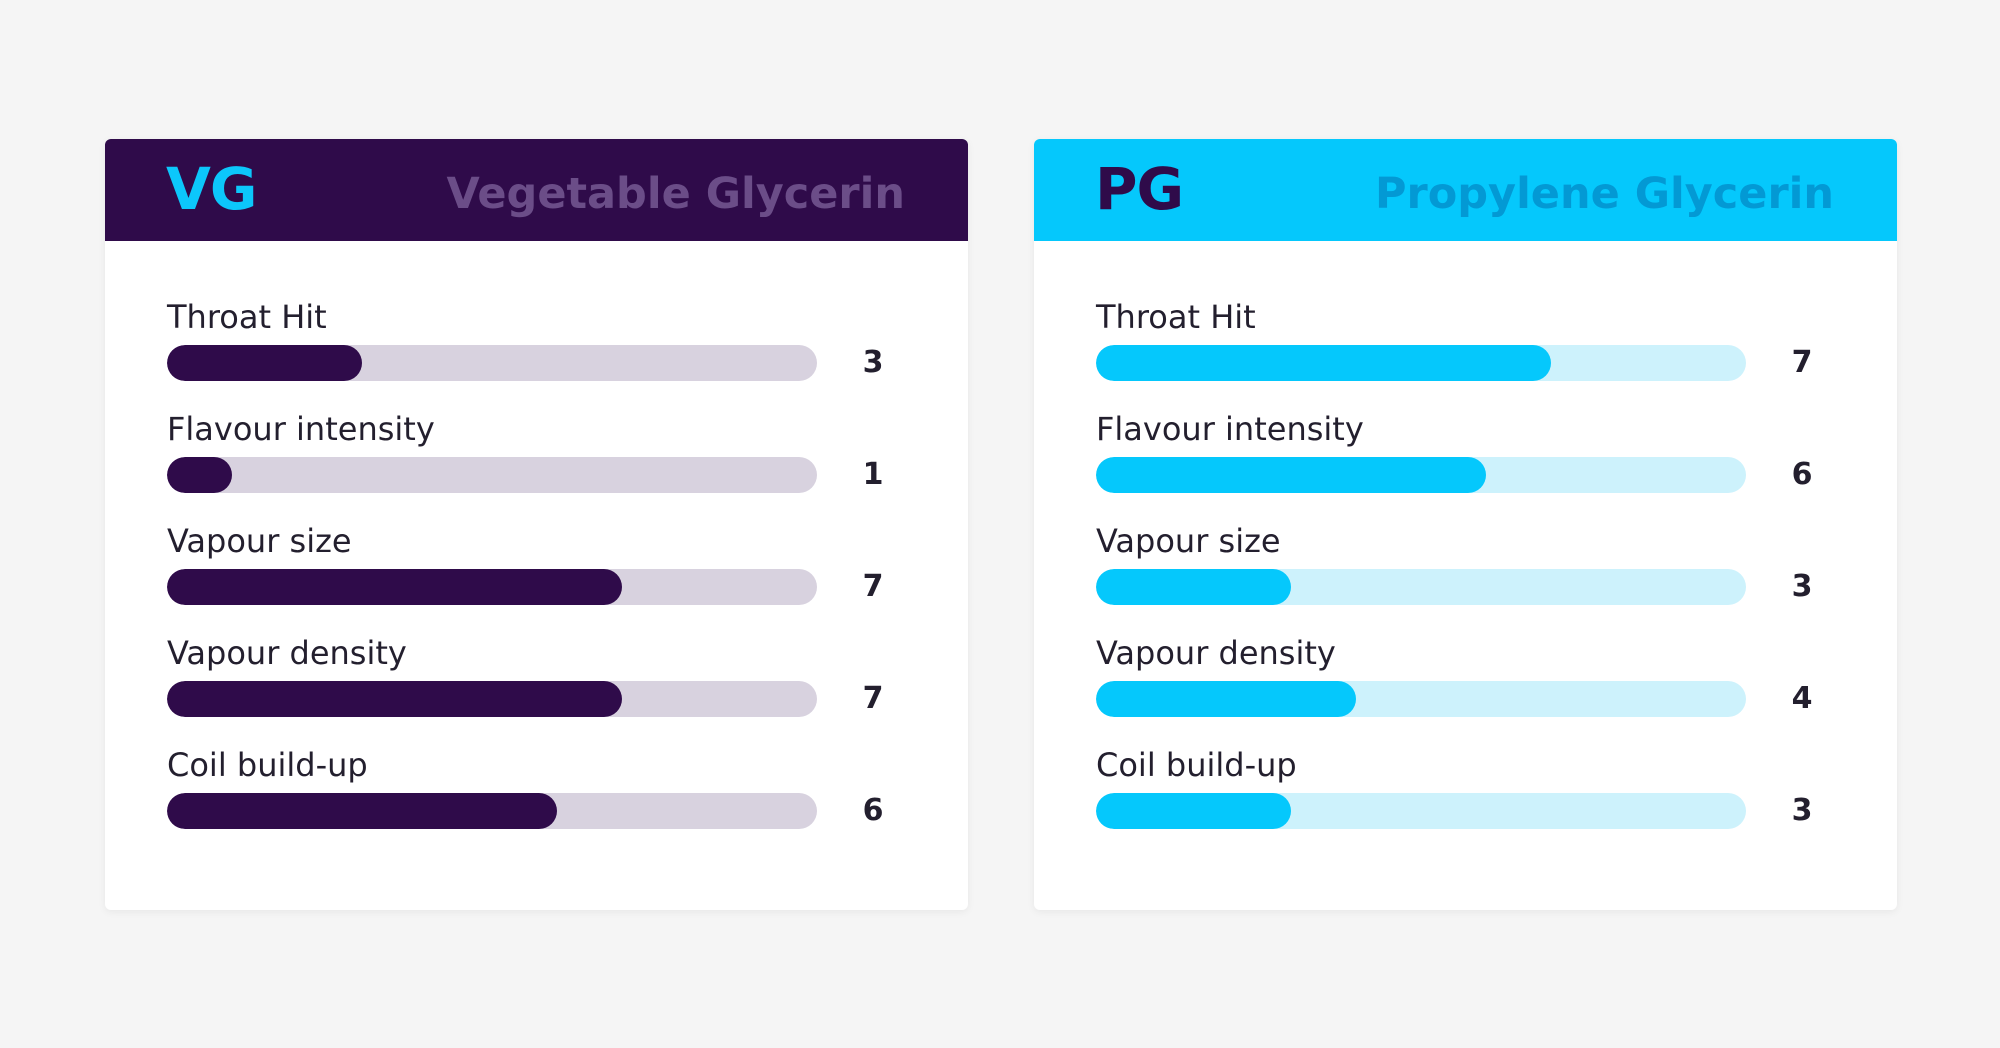  Describe the element at coordinates (287, 653) in the screenshot. I see `vg-metric-label: Vapour density` at that location.